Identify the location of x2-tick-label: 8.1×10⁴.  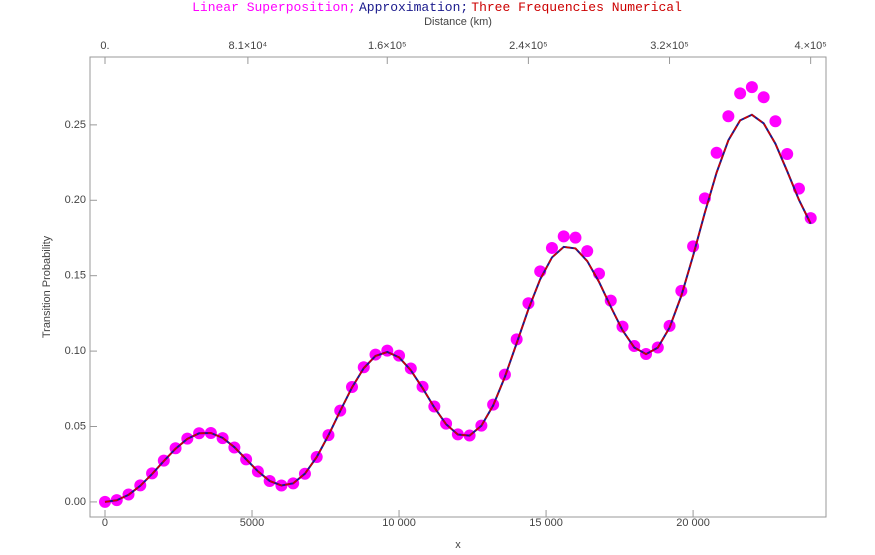
(248, 46).